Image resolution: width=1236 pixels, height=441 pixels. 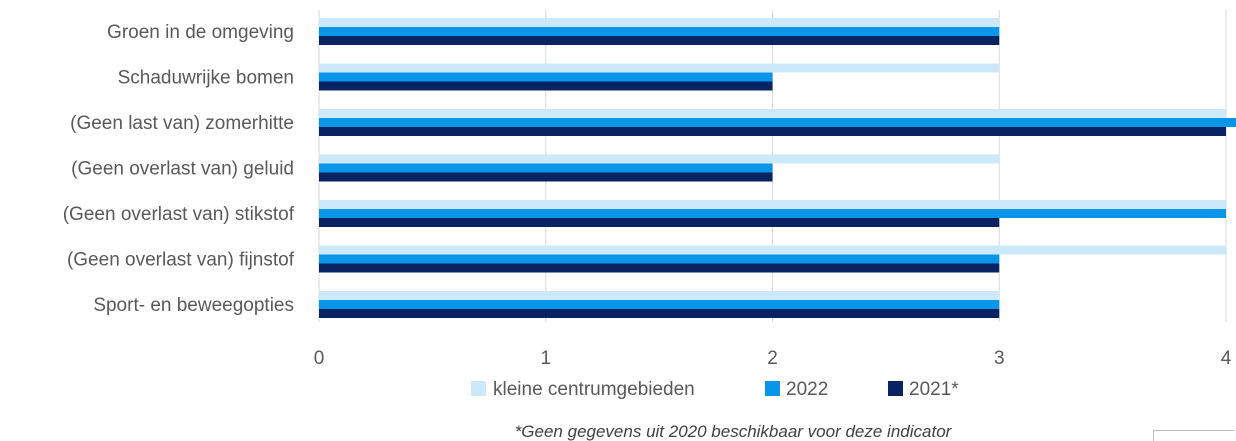 What do you see at coordinates (193, 305) in the screenshot?
I see `category-label-6: Sport- en beweegopties` at bounding box center [193, 305].